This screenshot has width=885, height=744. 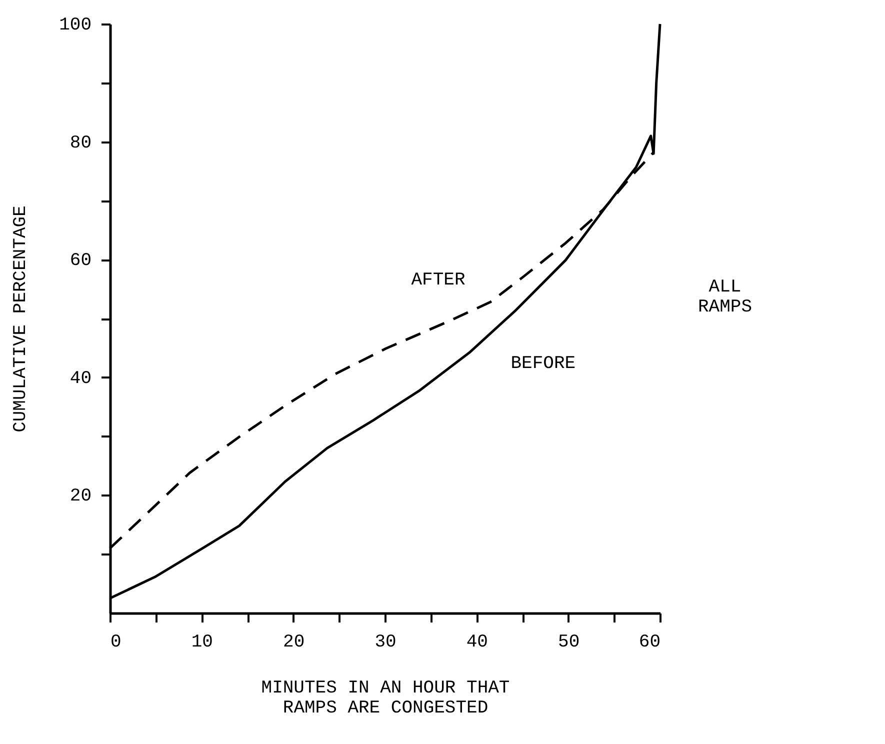 What do you see at coordinates (21, 319) in the screenshot?
I see `y-axis-title: CUMULATIVE PERCENTAGE` at bounding box center [21, 319].